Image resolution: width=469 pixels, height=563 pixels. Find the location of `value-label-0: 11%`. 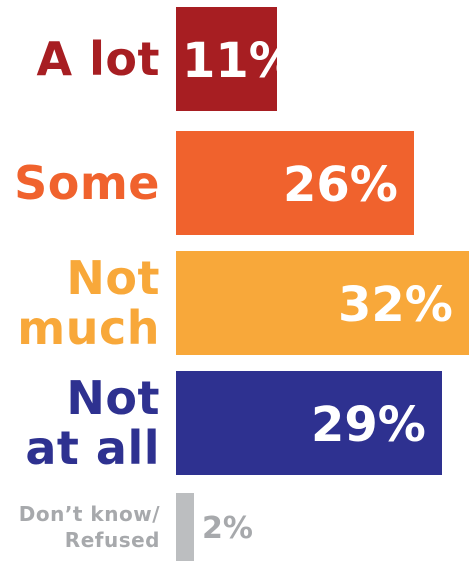

value-label-0: 11% is located at coordinates (239, 61).